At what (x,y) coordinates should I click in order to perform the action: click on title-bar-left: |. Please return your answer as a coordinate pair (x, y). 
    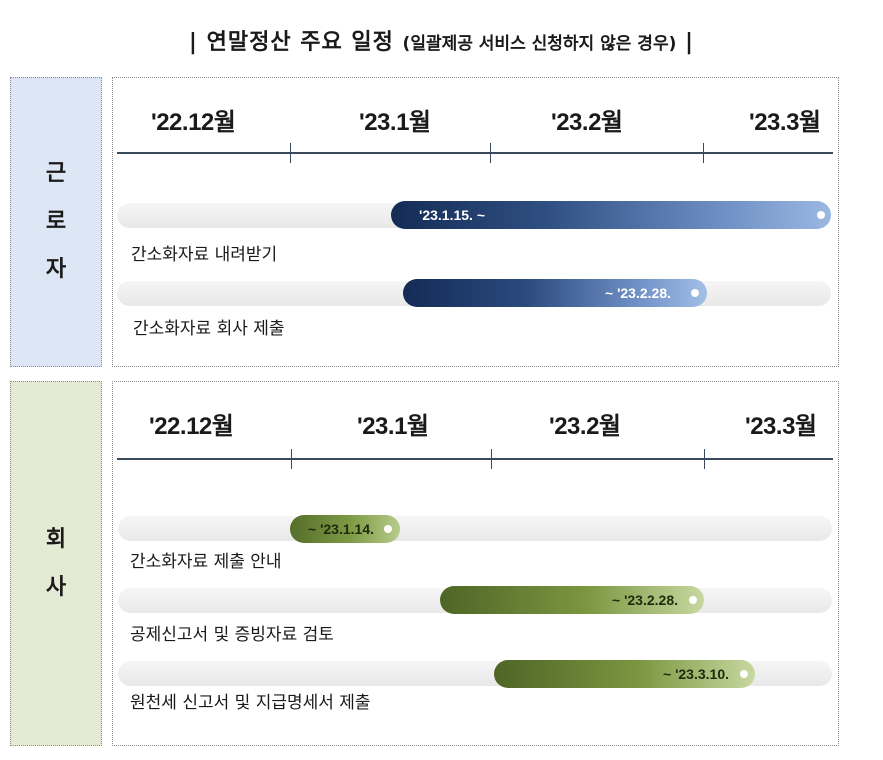
    Looking at the image, I should click on (193, 42).